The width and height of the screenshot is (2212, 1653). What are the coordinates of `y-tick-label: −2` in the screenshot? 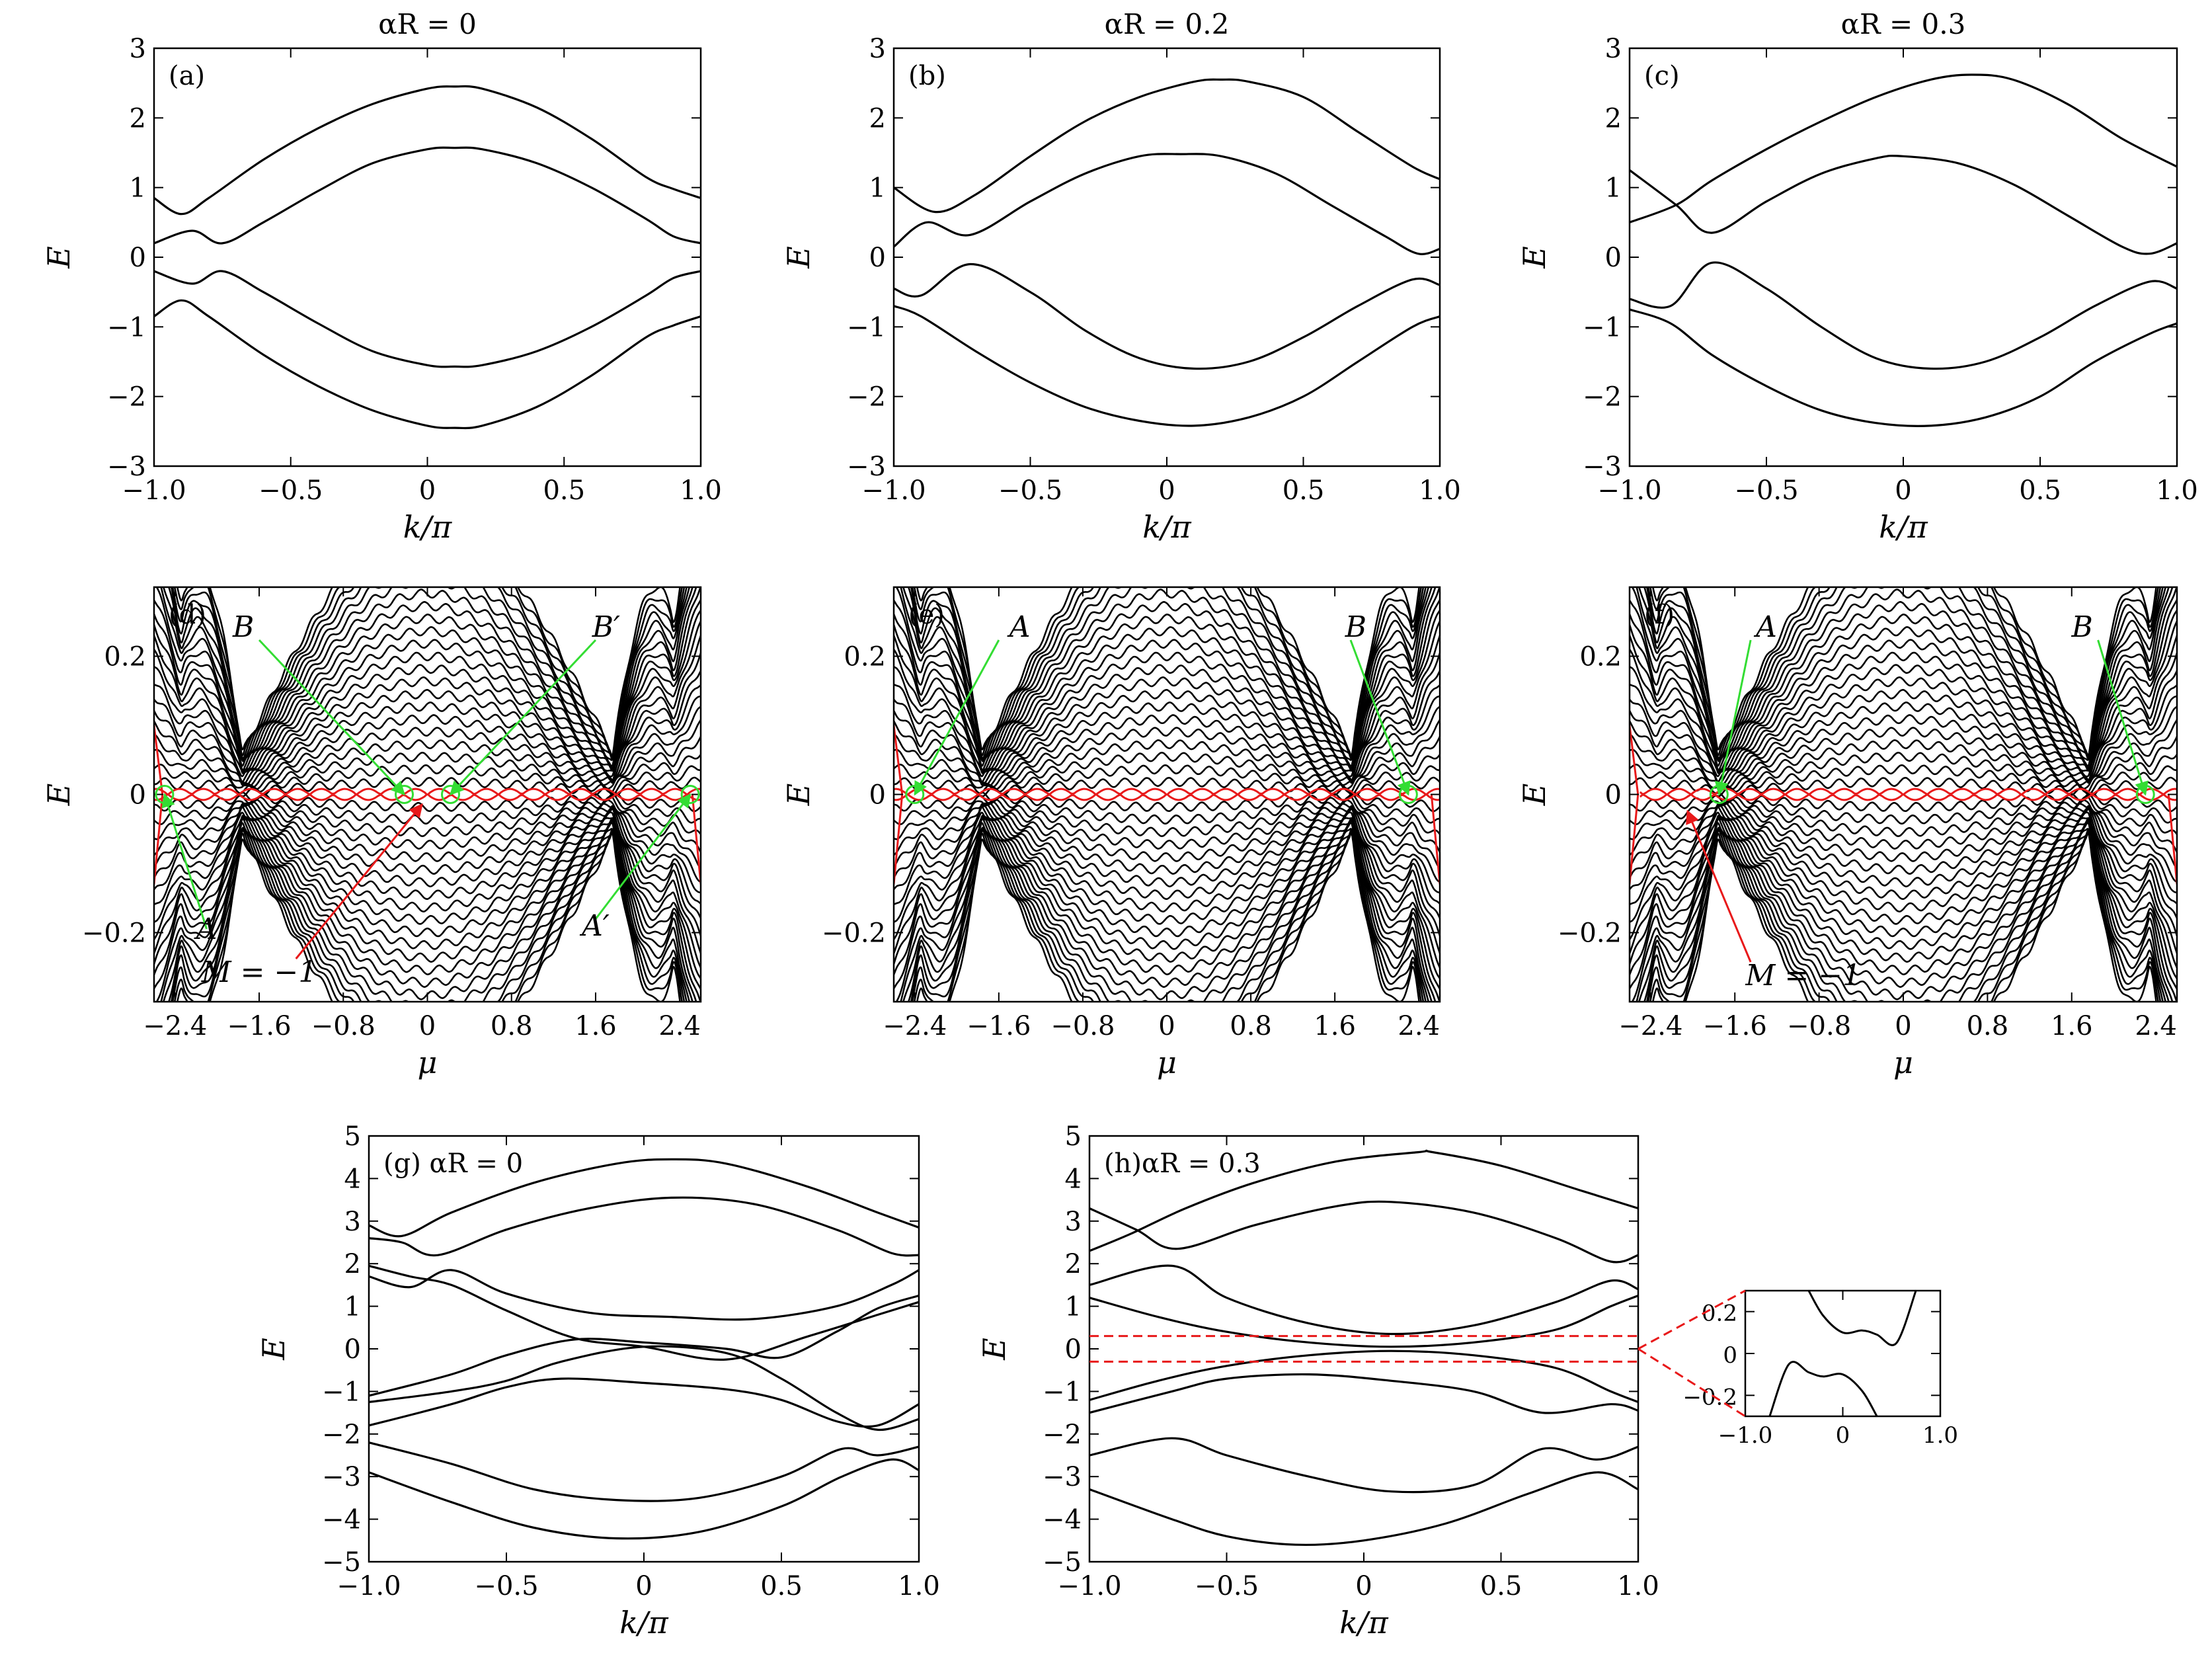 It's located at (341, 1435).